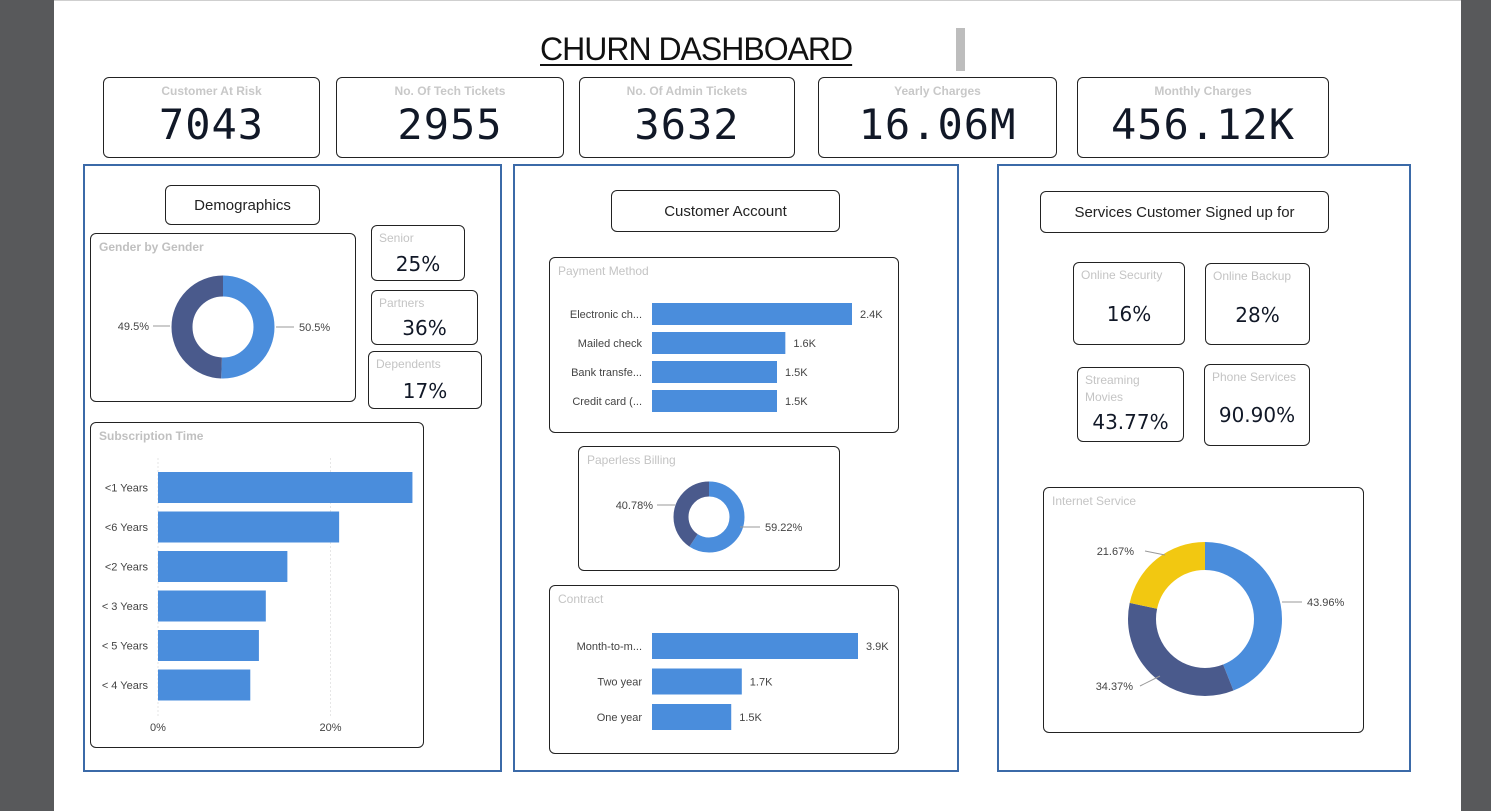 The height and width of the screenshot is (811, 1491). I want to click on scrollbar-thumb, so click(960, 49).